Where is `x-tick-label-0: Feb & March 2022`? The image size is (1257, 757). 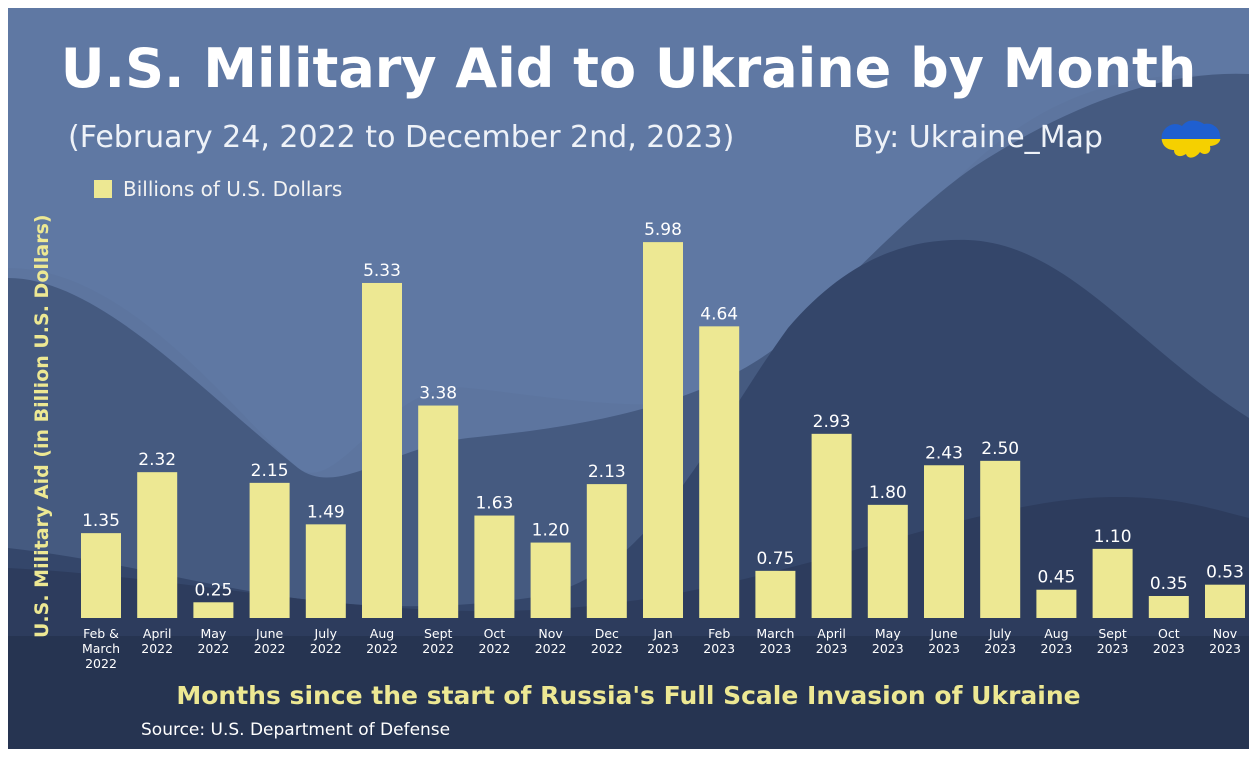
x-tick-label-0: Feb & March 2022 is located at coordinates (101, 648).